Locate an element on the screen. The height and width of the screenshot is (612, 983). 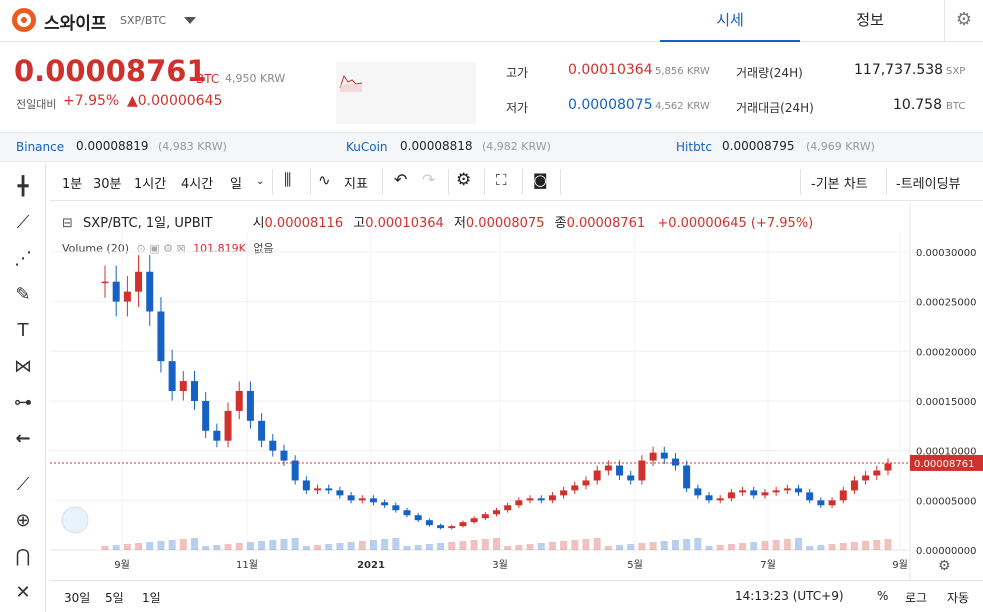
range-5d: 5일 is located at coordinates (114, 598).